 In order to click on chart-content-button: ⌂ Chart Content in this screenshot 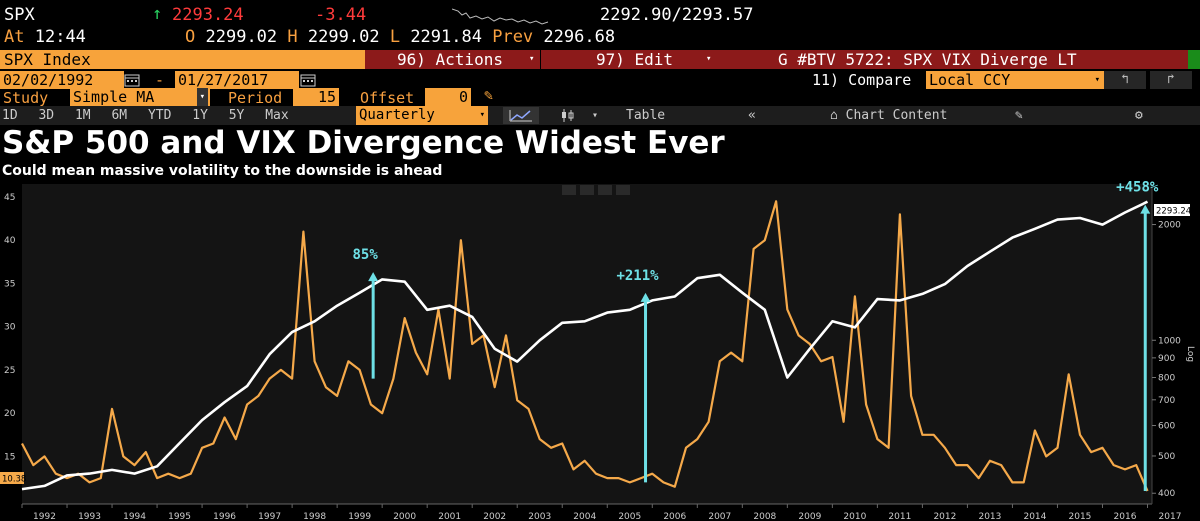, I will do `click(889, 115)`.